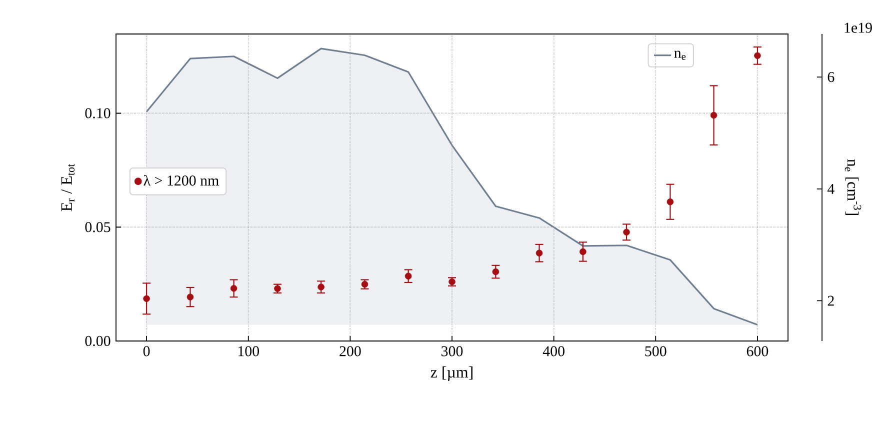  Describe the element at coordinates (451, 373) in the screenshot. I see `x-axis-title: z [µm]` at that location.